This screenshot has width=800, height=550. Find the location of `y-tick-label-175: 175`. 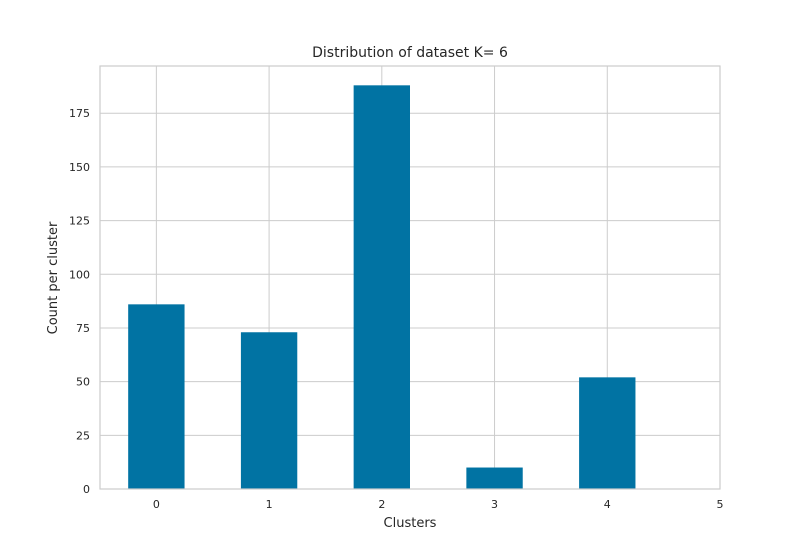

y-tick-label-175: 175 is located at coordinates (79, 113).